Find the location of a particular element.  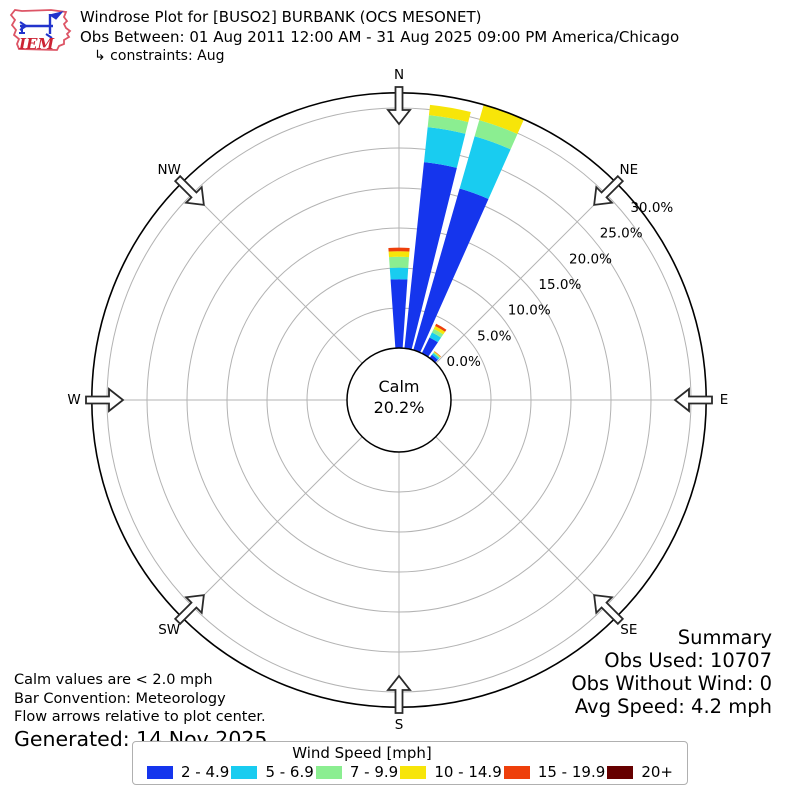

legend-label: 5 - 6.9 is located at coordinates (289, 772).